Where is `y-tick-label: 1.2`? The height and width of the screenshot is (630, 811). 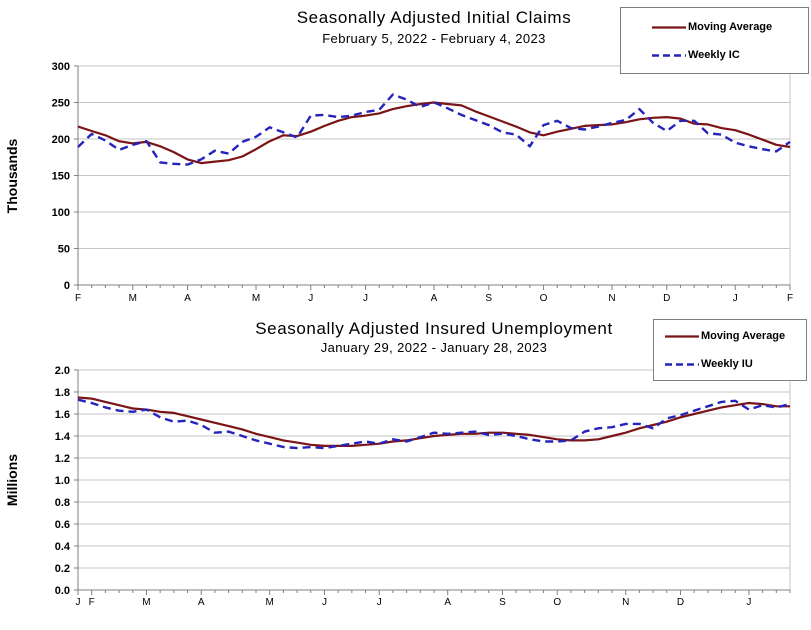
y-tick-label: 1.2 is located at coordinates (62, 459).